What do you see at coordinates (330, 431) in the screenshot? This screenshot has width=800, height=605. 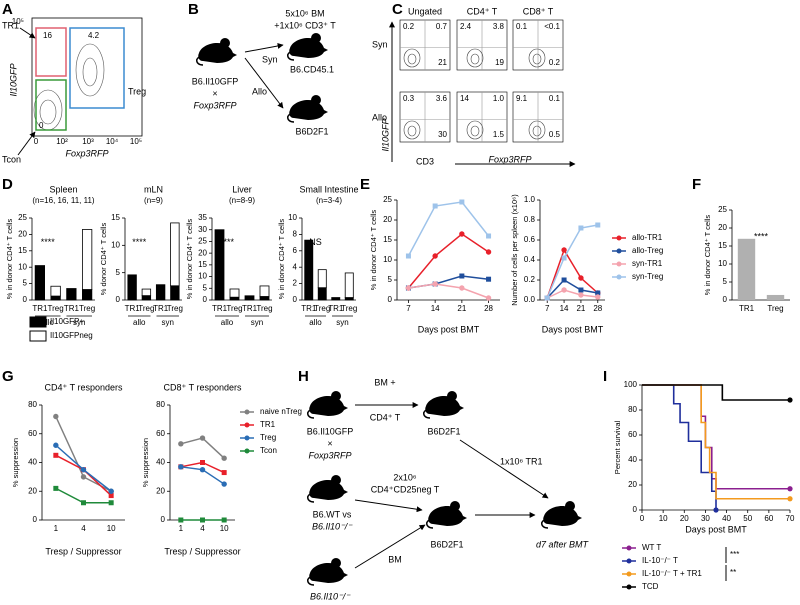 I see `strain-label: B6.Il10GFP` at bounding box center [330, 431].